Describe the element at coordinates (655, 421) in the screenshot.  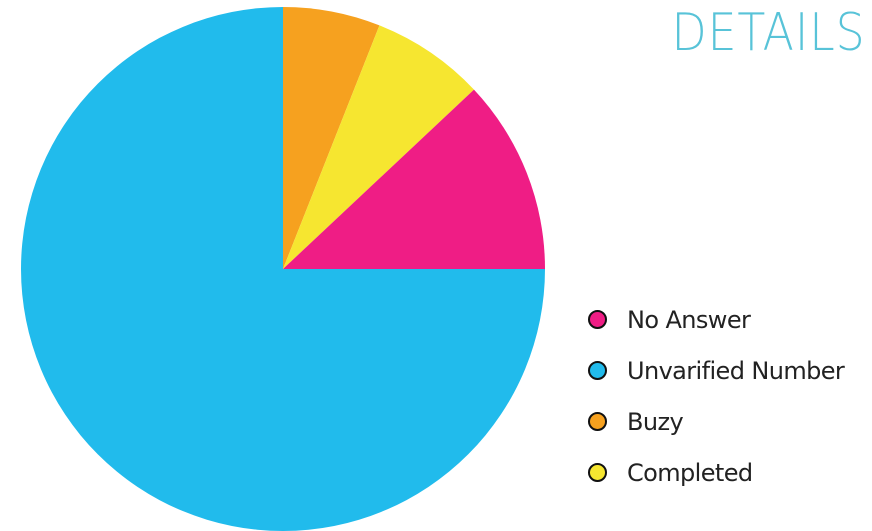
I see `legend-label-buzy: Buzy` at that location.